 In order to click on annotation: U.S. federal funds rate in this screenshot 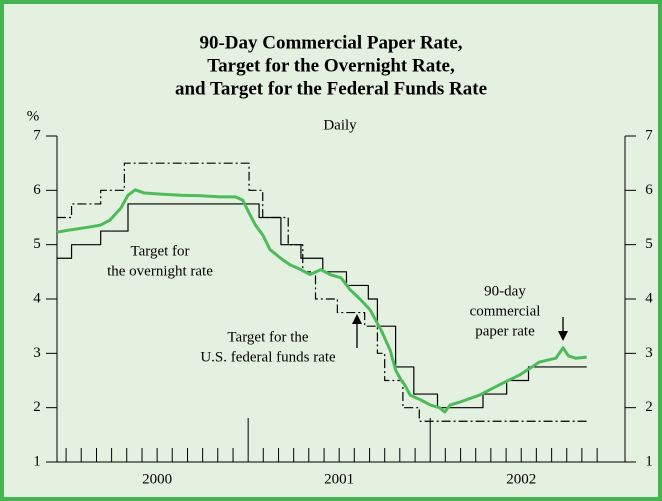, I will do `click(268, 357)`.